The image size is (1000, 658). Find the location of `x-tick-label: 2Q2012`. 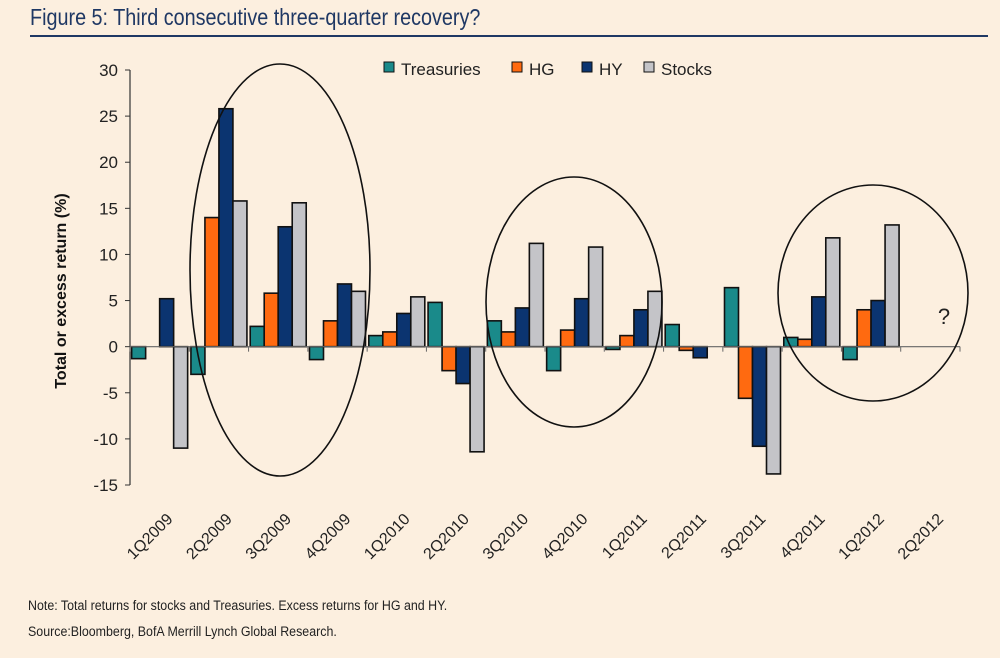

x-tick-label: 2Q2012 is located at coordinates (921, 537).